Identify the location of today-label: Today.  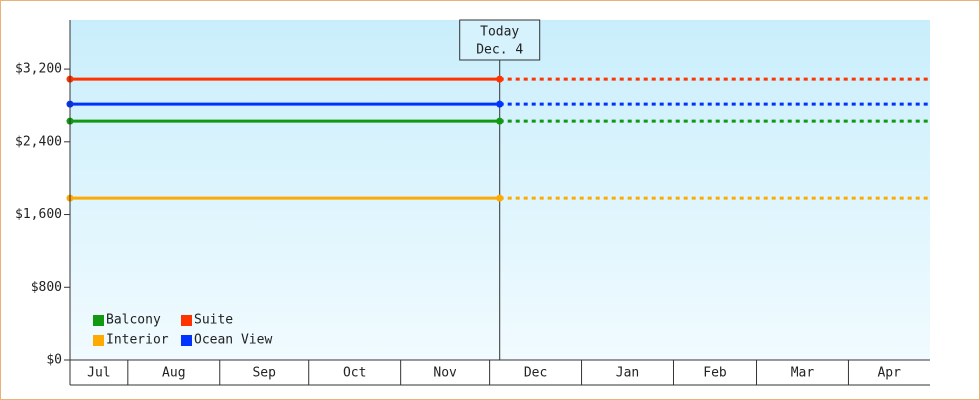
(499, 32).